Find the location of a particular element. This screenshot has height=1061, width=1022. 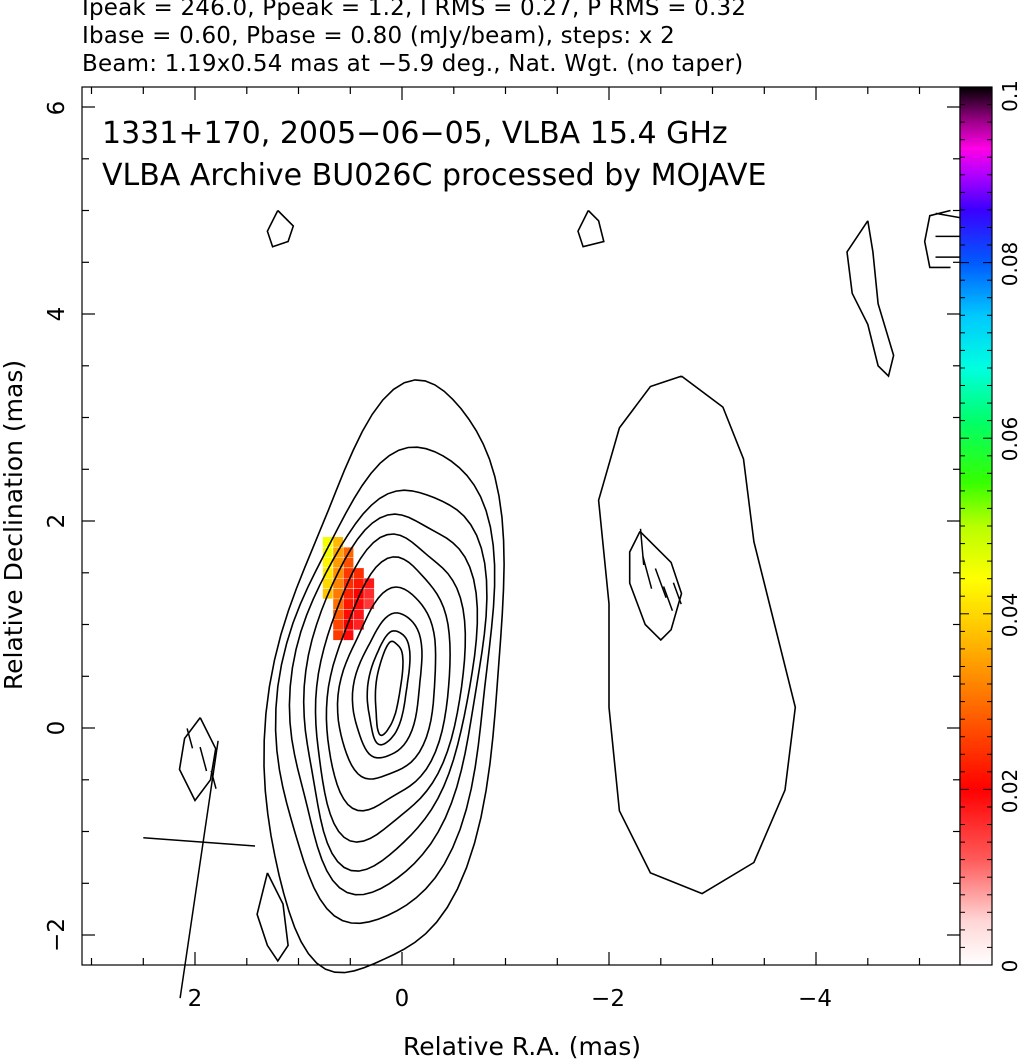

colorbar is located at coordinates (976, 526).